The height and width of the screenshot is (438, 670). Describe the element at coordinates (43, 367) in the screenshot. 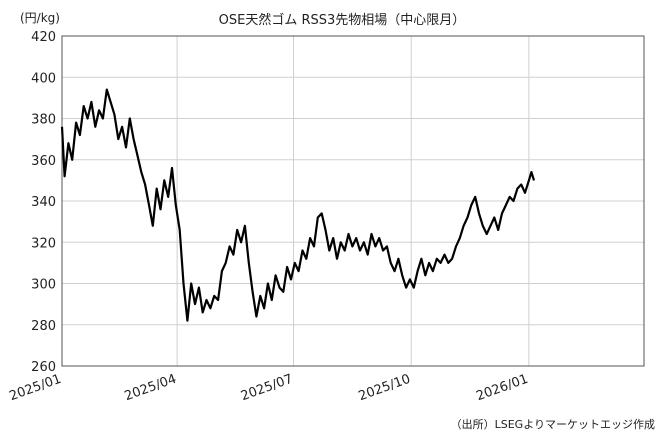

I see `y-tick-label: 260` at that location.